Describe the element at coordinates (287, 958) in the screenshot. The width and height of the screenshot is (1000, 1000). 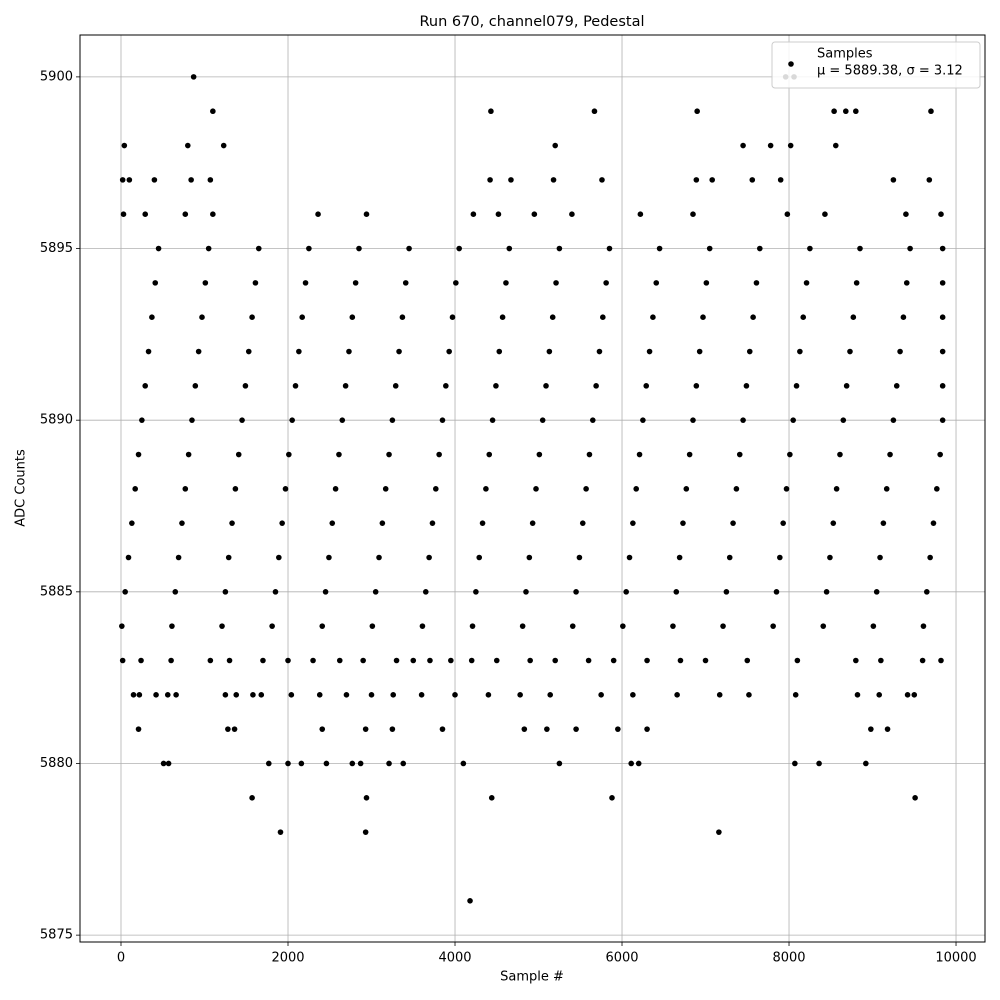
I see `x-tick-label: 2000` at that location.